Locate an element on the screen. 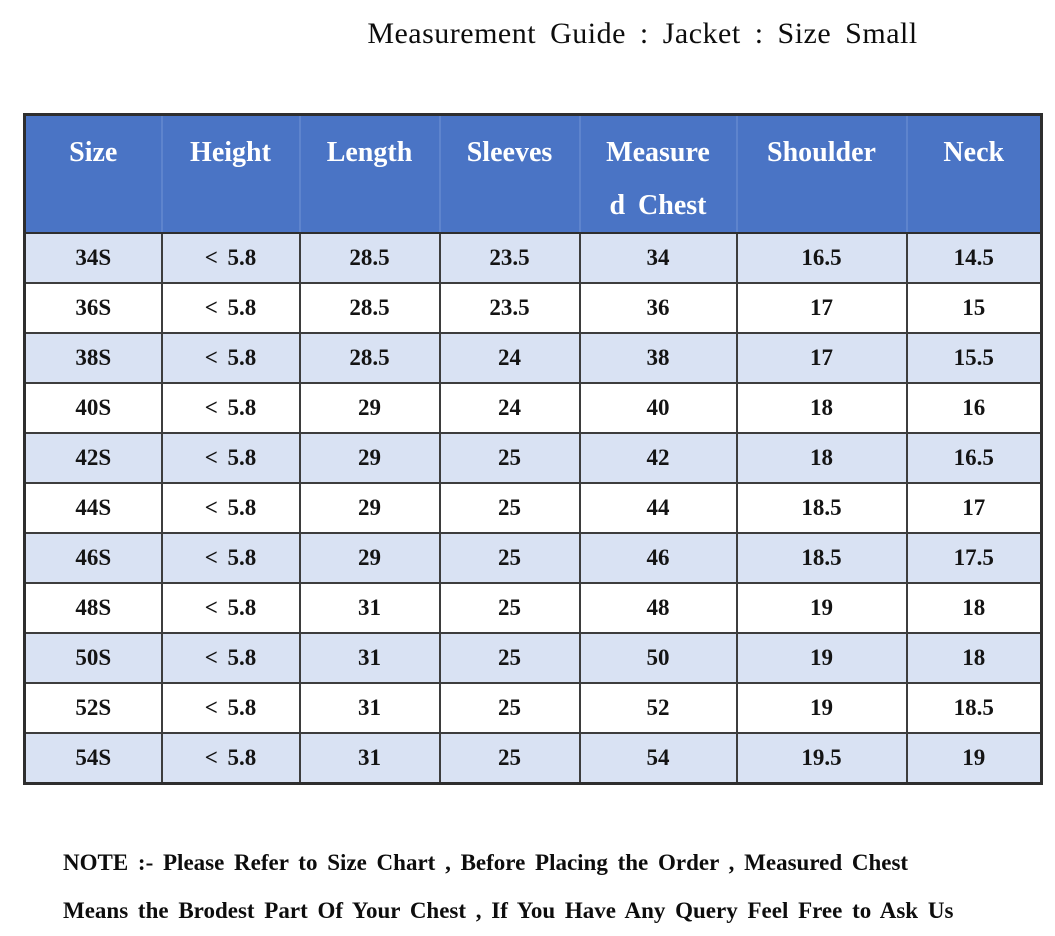 Image resolution: width=1055 pixels, height=936 pixels. cell-measured-chest: 46 is located at coordinates (658, 558).